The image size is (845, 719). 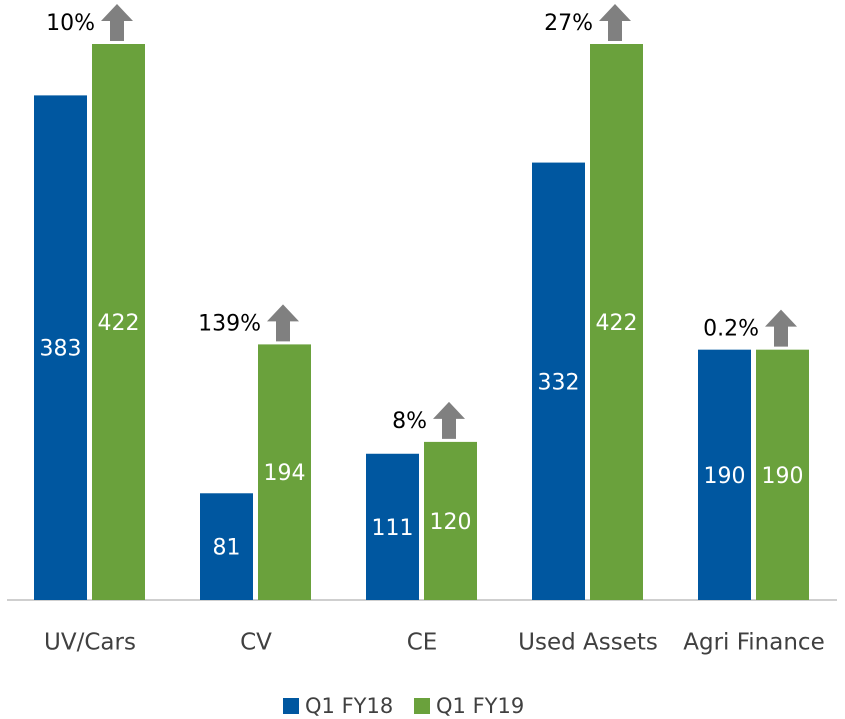 I want to click on x-tick-label: UV/Cars, so click(x=90, y=643).